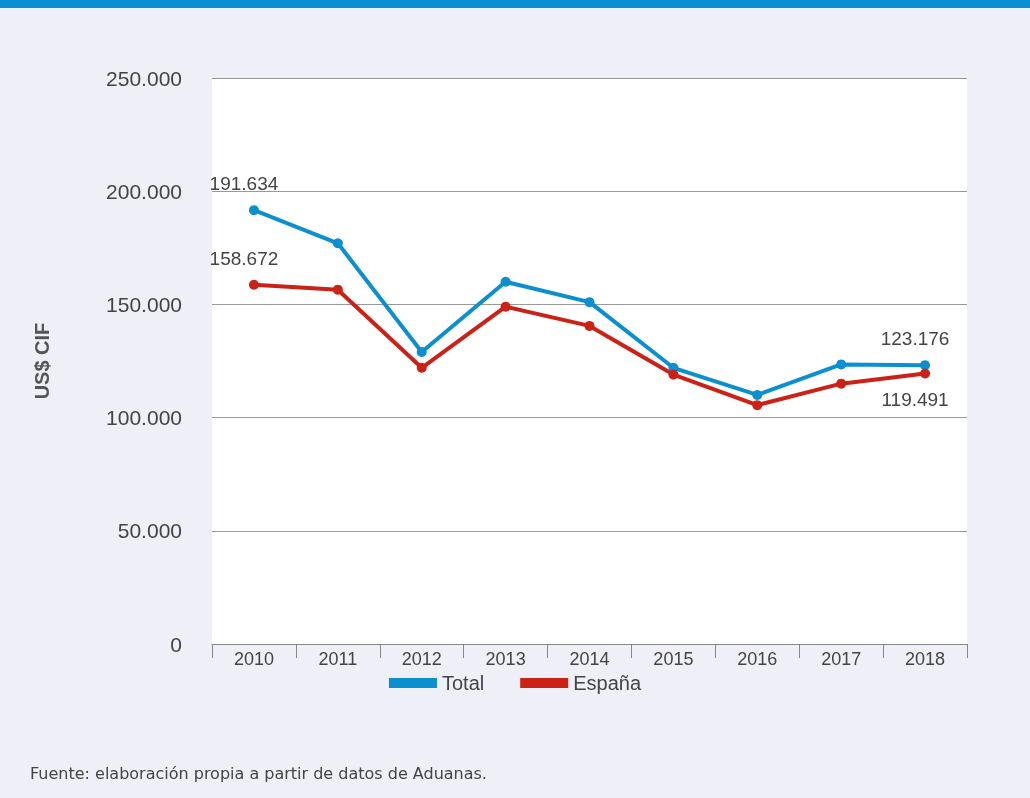  Describe the element at coordinates (915, 400) in the screenshot. I see `data-label: 119.491` at that location.